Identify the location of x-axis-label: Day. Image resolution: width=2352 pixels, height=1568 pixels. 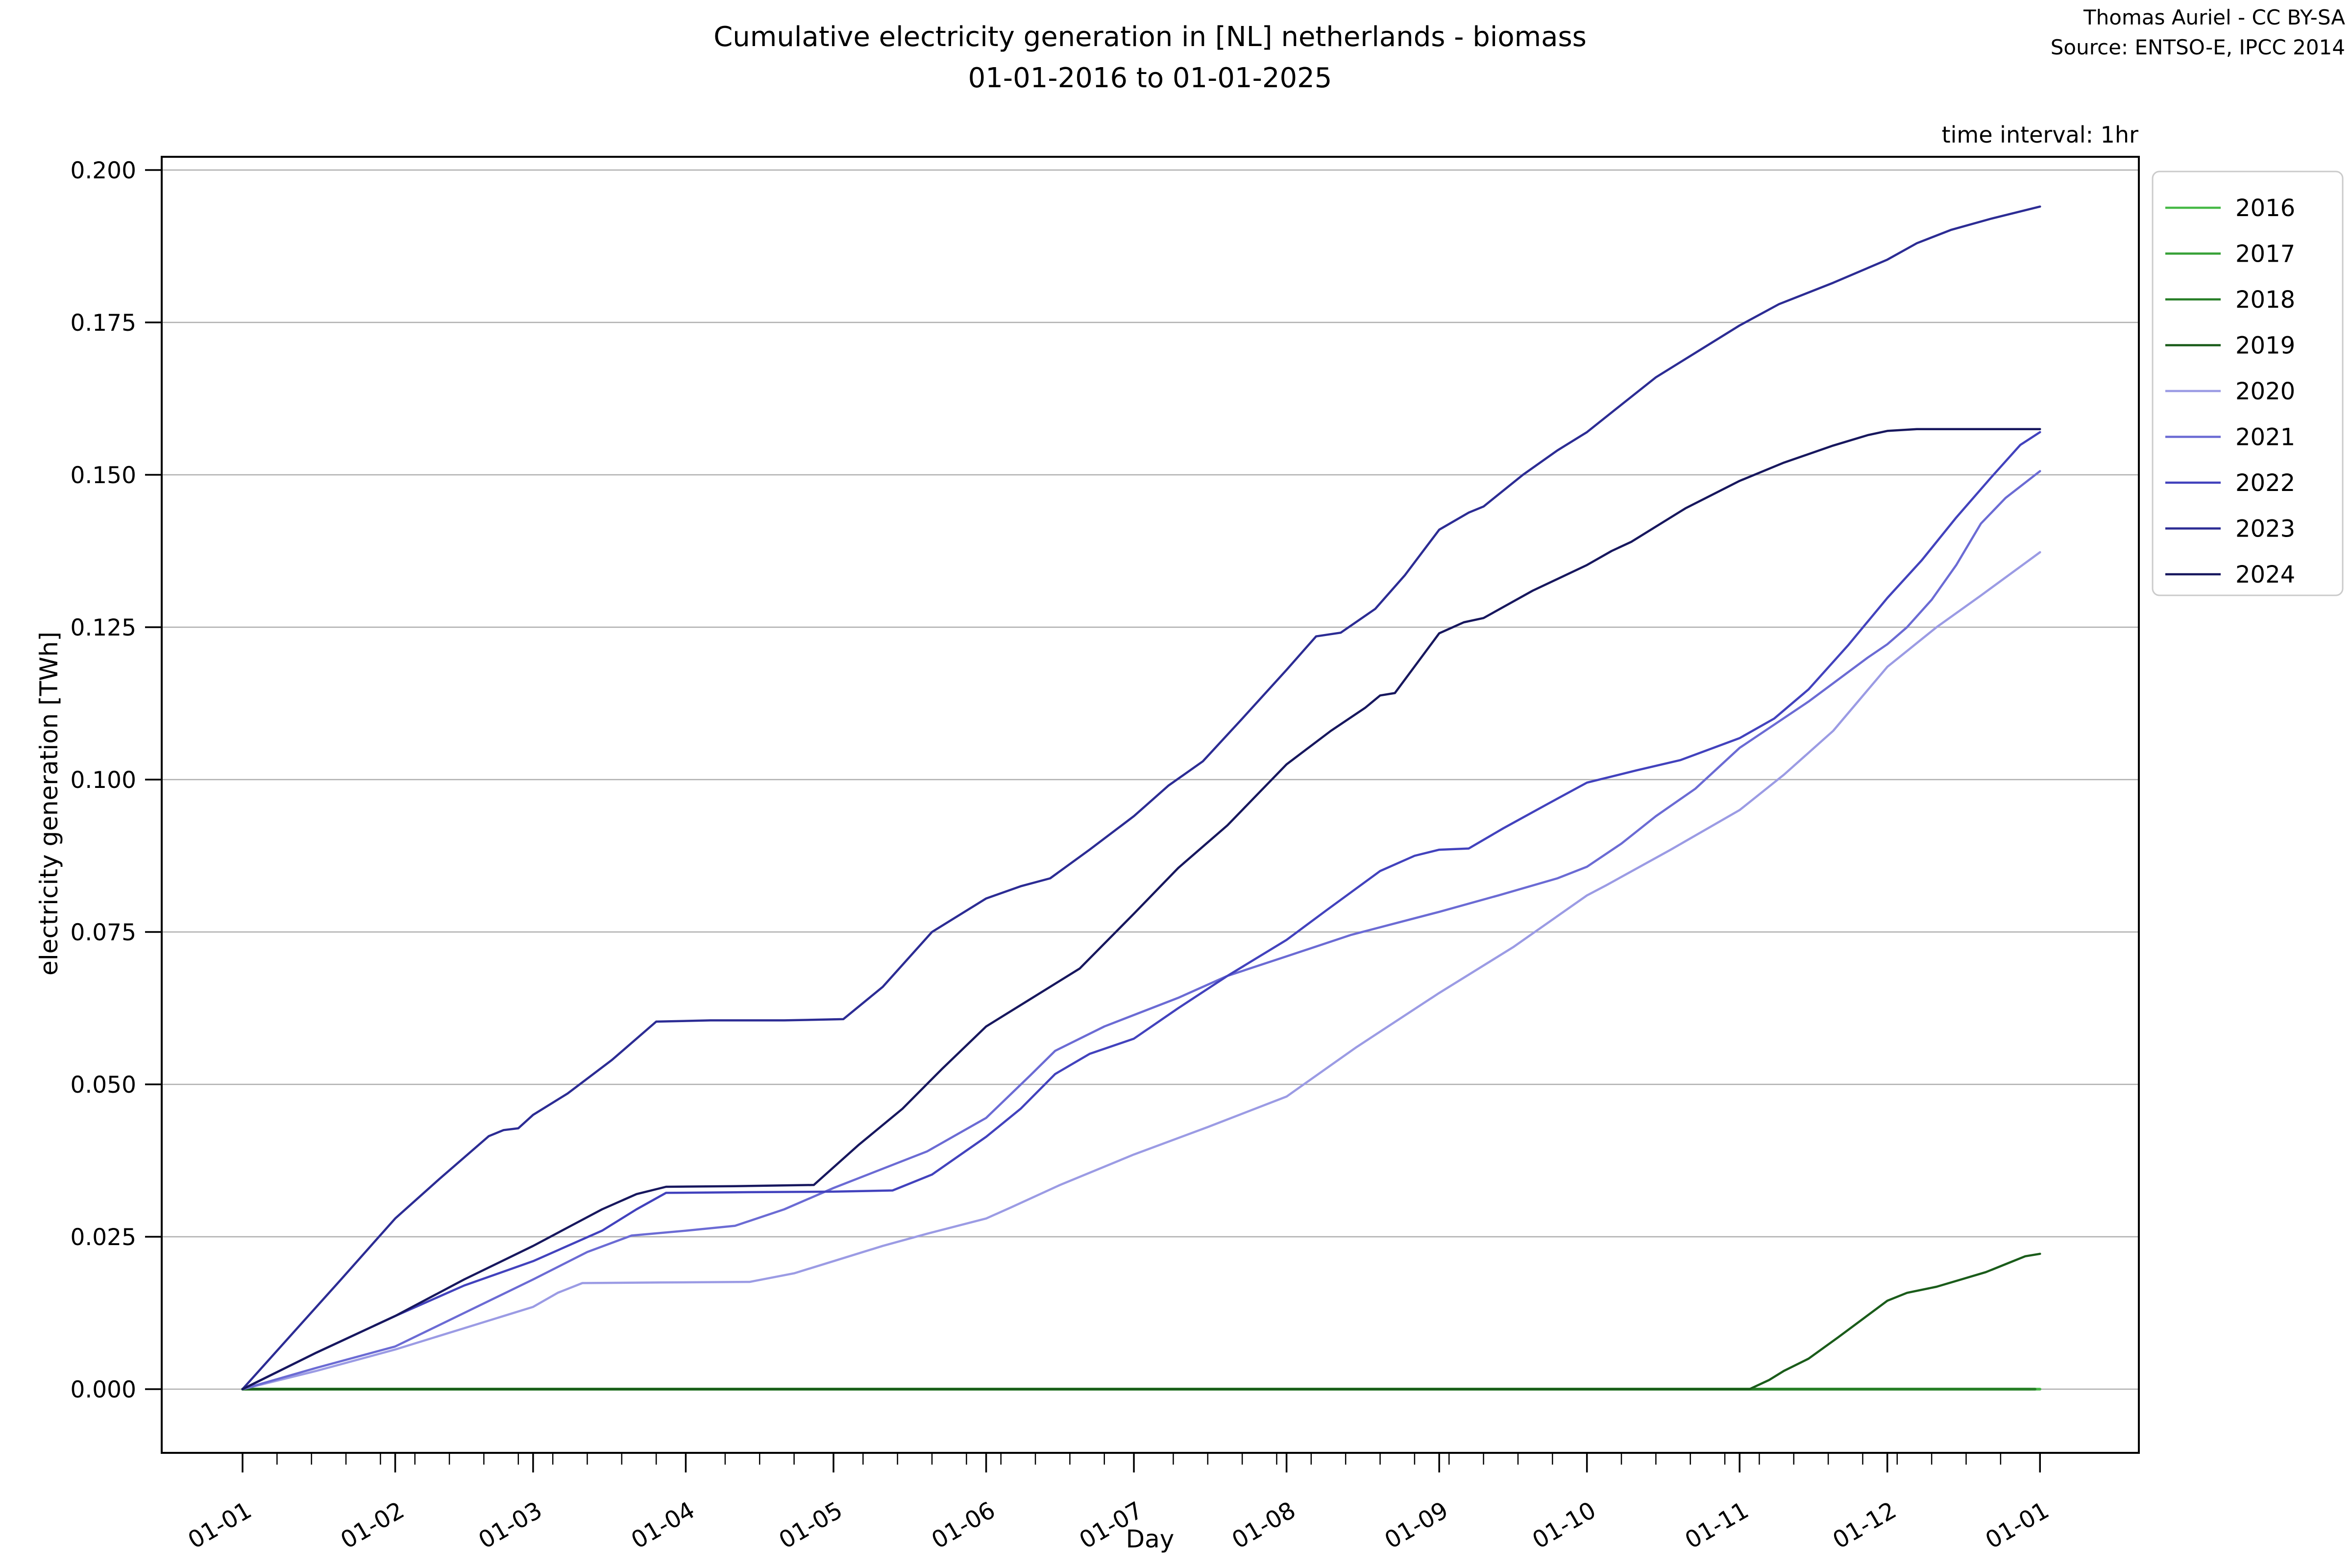
(1150, 1539).